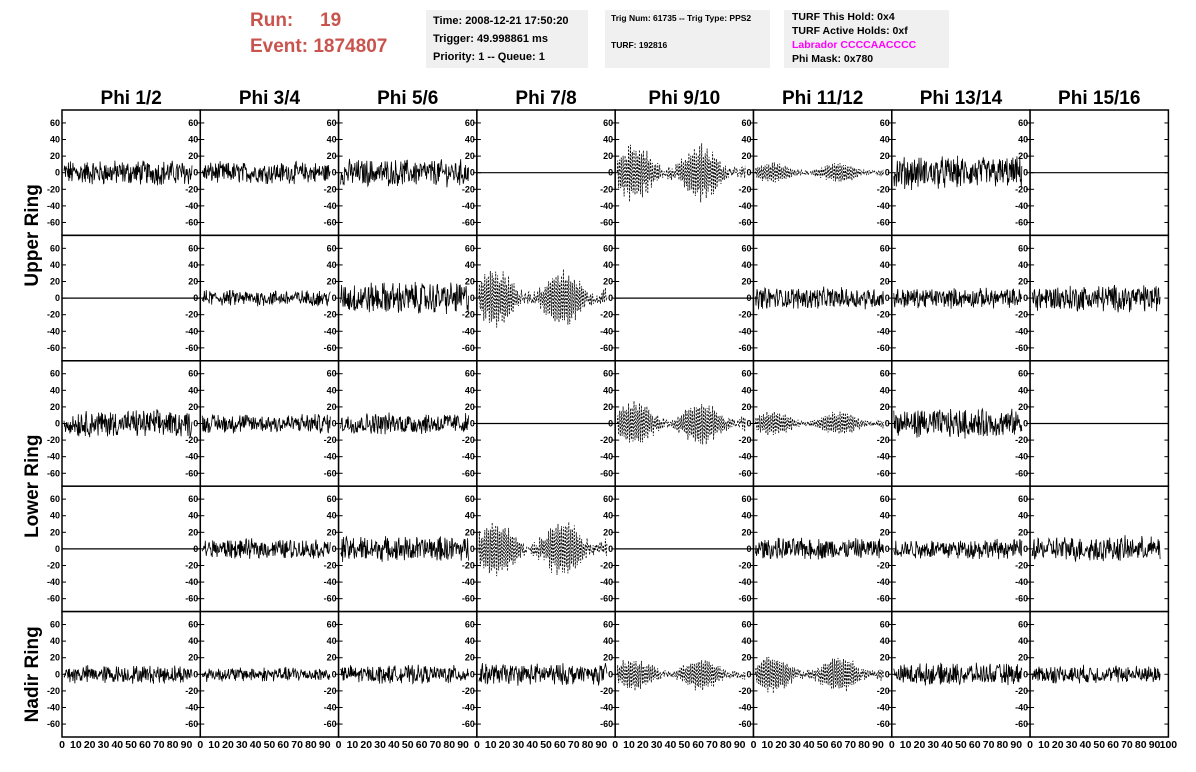  What do you see at coordinates (1072, 745) in the screenshot?
I see `x-tick-label: 30` at bounding box center [1072, 745].